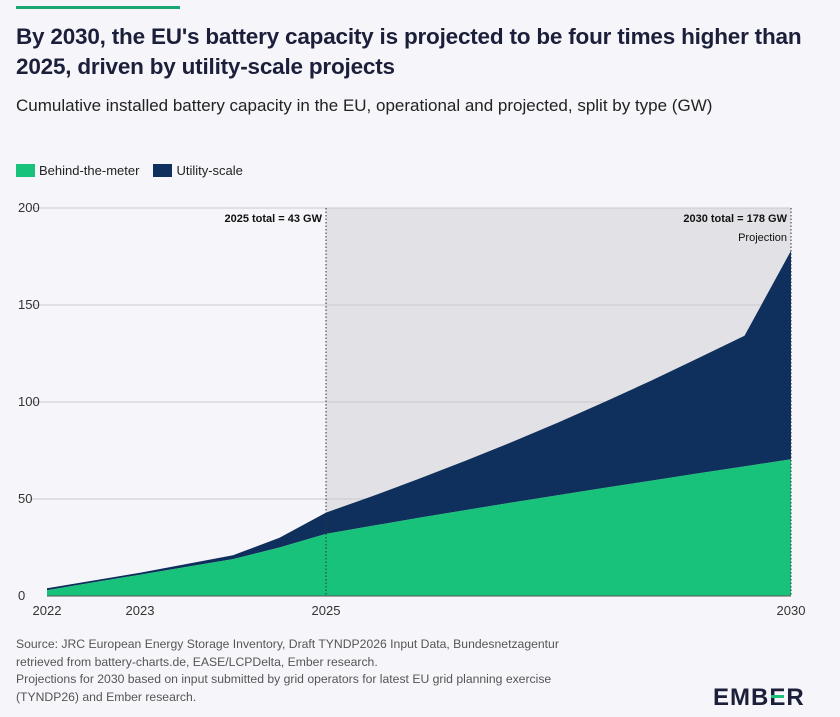  I want to click on legend-item-utility-scale: Utility-scale, so click(198, 170).